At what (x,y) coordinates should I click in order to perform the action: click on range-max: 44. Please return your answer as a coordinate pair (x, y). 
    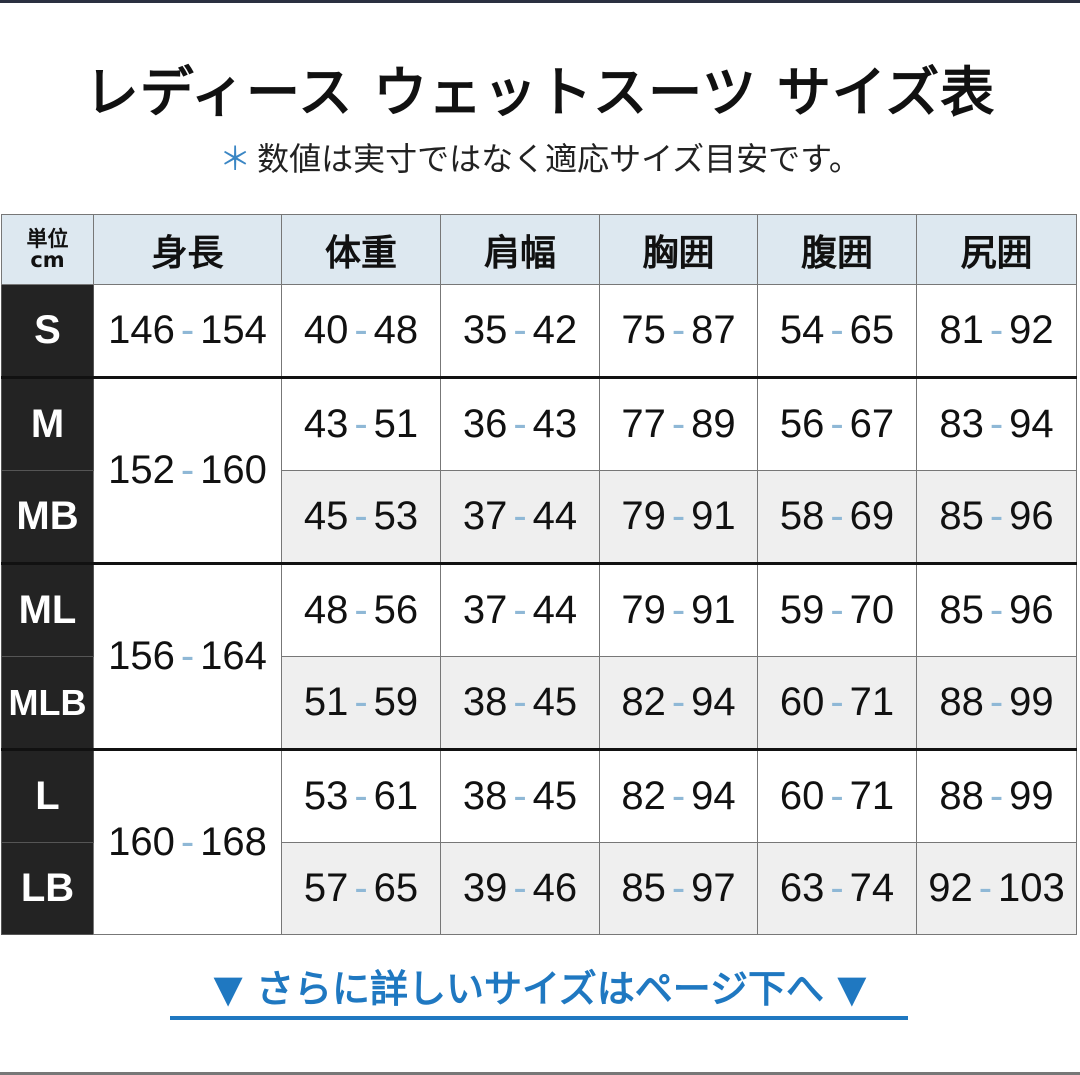
    Looking at the image, I should click on (555, 516).